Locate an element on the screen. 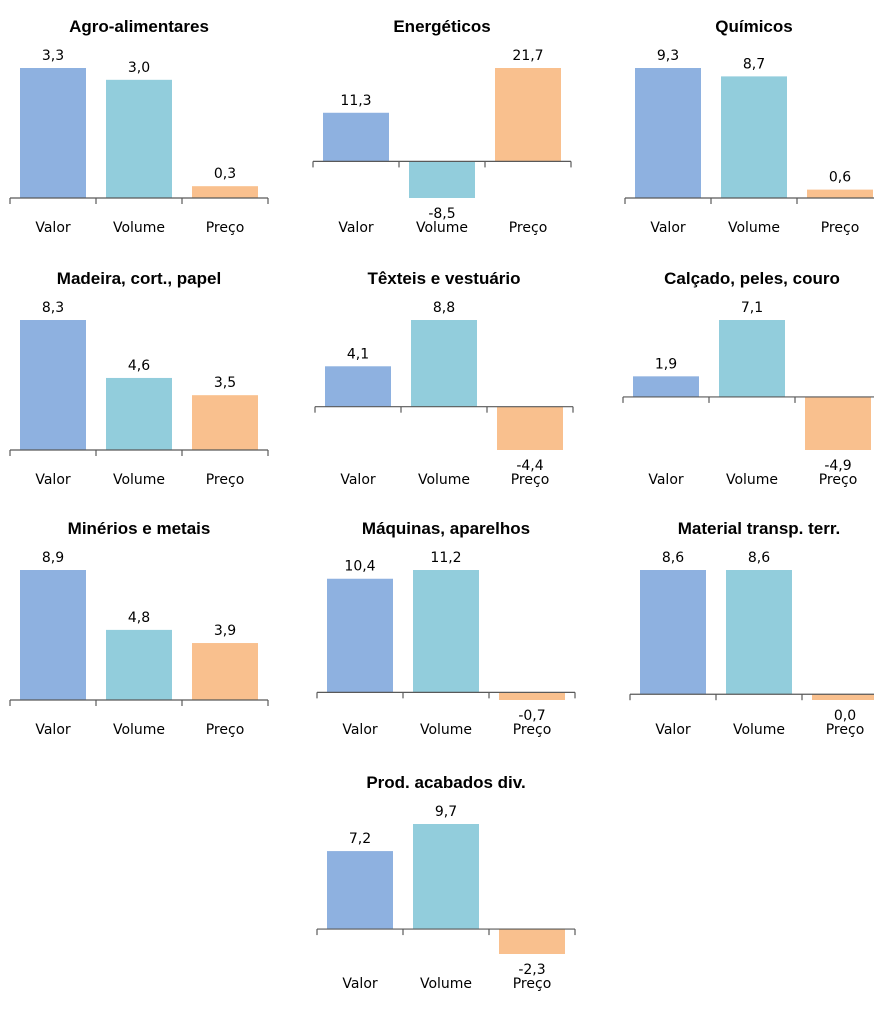 This screenshot has width=874, height=1016. chart-title: Têxteis e vestuário is located at coordinates (443, 278).